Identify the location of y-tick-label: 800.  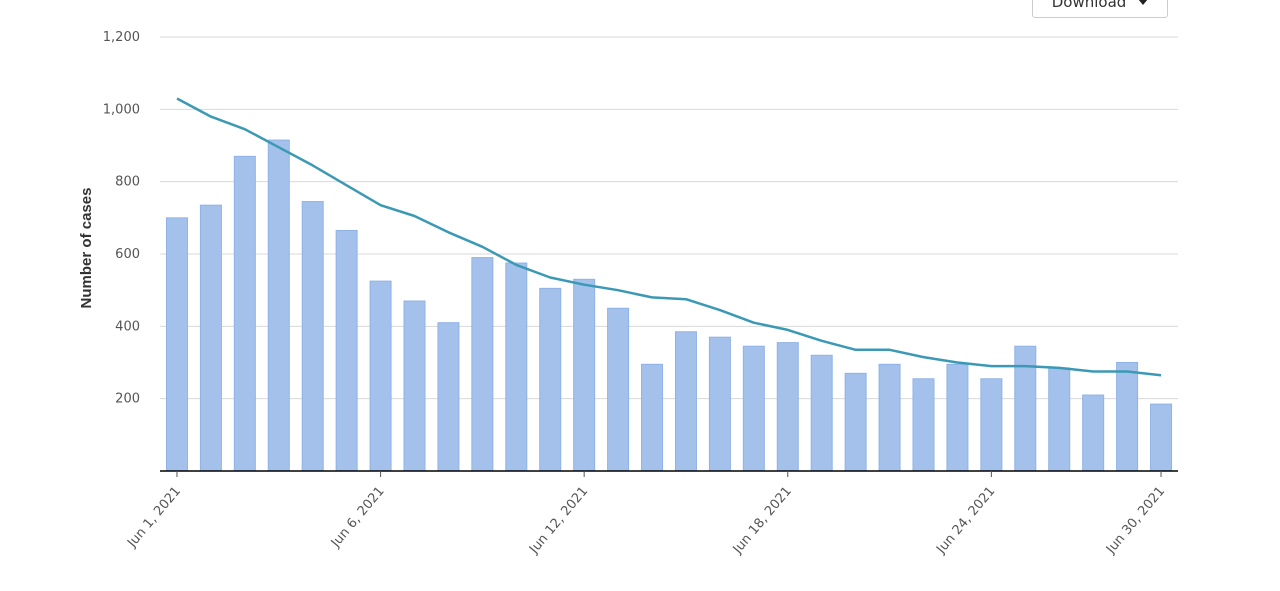
(127, 182).